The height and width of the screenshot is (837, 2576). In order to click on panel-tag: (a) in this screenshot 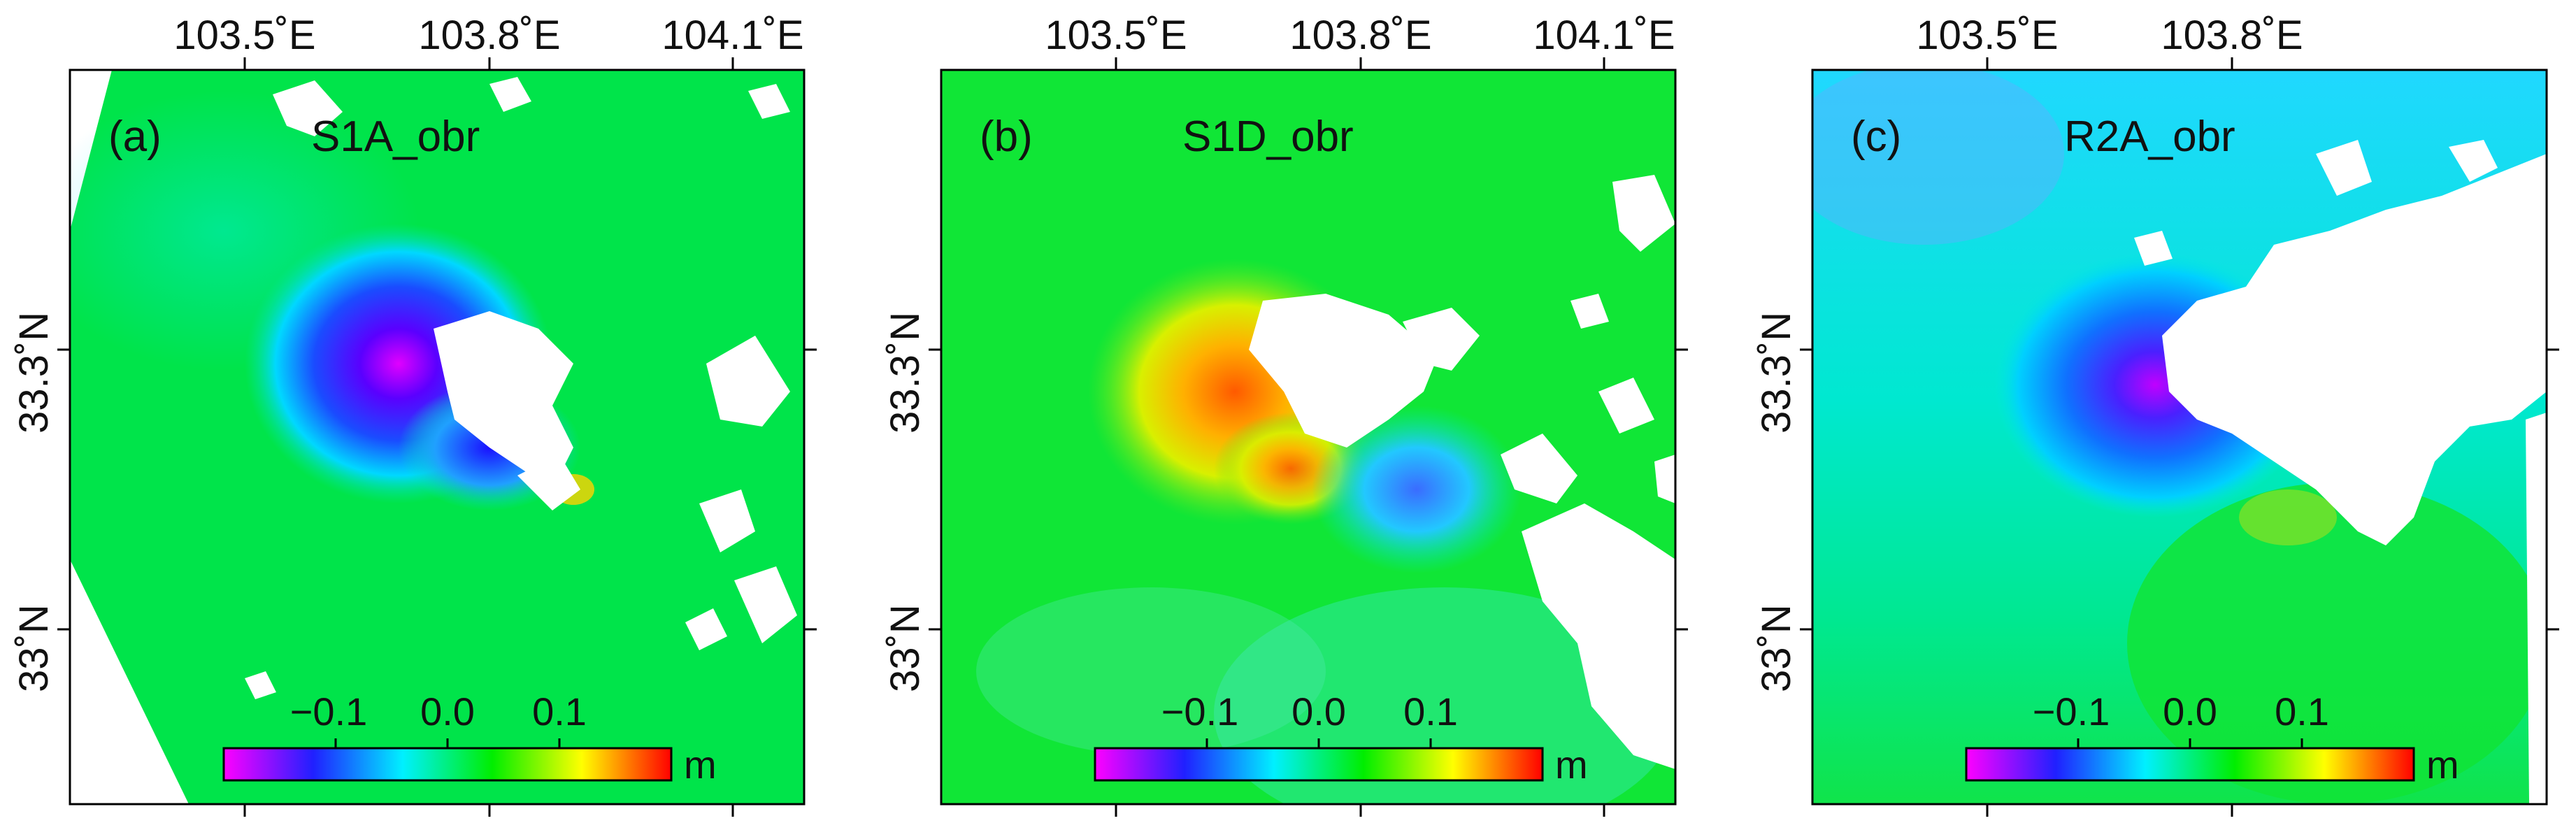, I will do `click(135, 137)`.